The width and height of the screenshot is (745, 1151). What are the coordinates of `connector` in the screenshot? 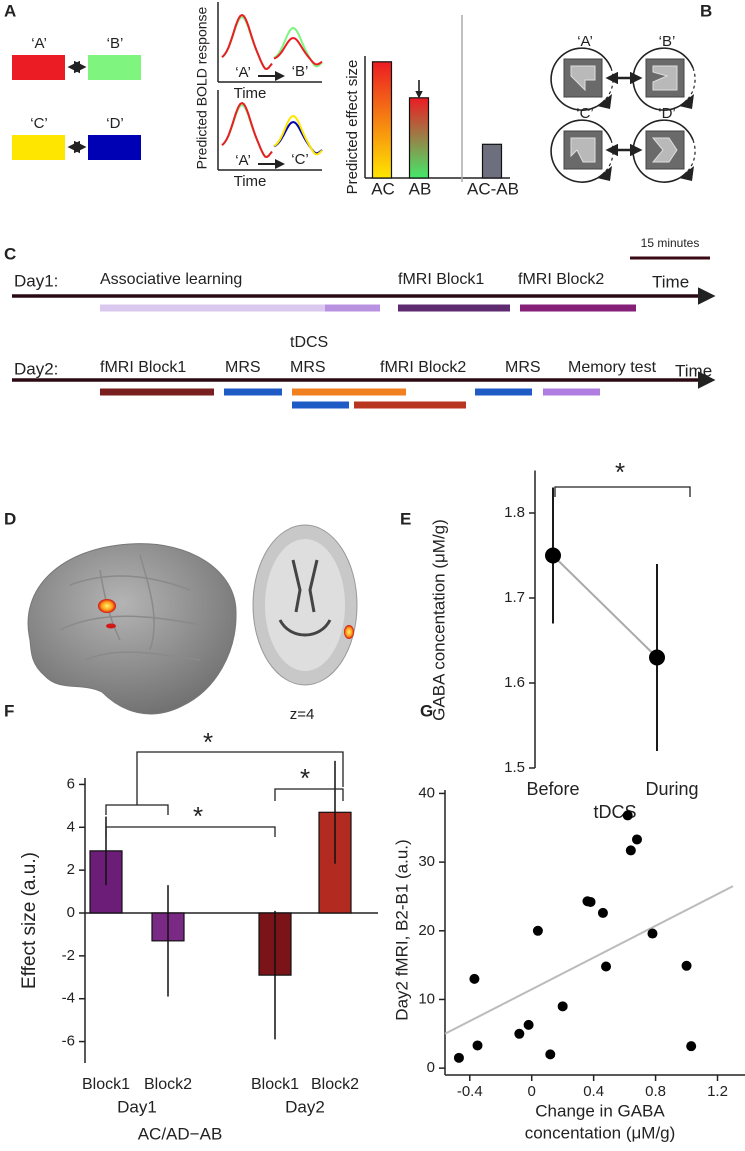 It's located at (605, 606).